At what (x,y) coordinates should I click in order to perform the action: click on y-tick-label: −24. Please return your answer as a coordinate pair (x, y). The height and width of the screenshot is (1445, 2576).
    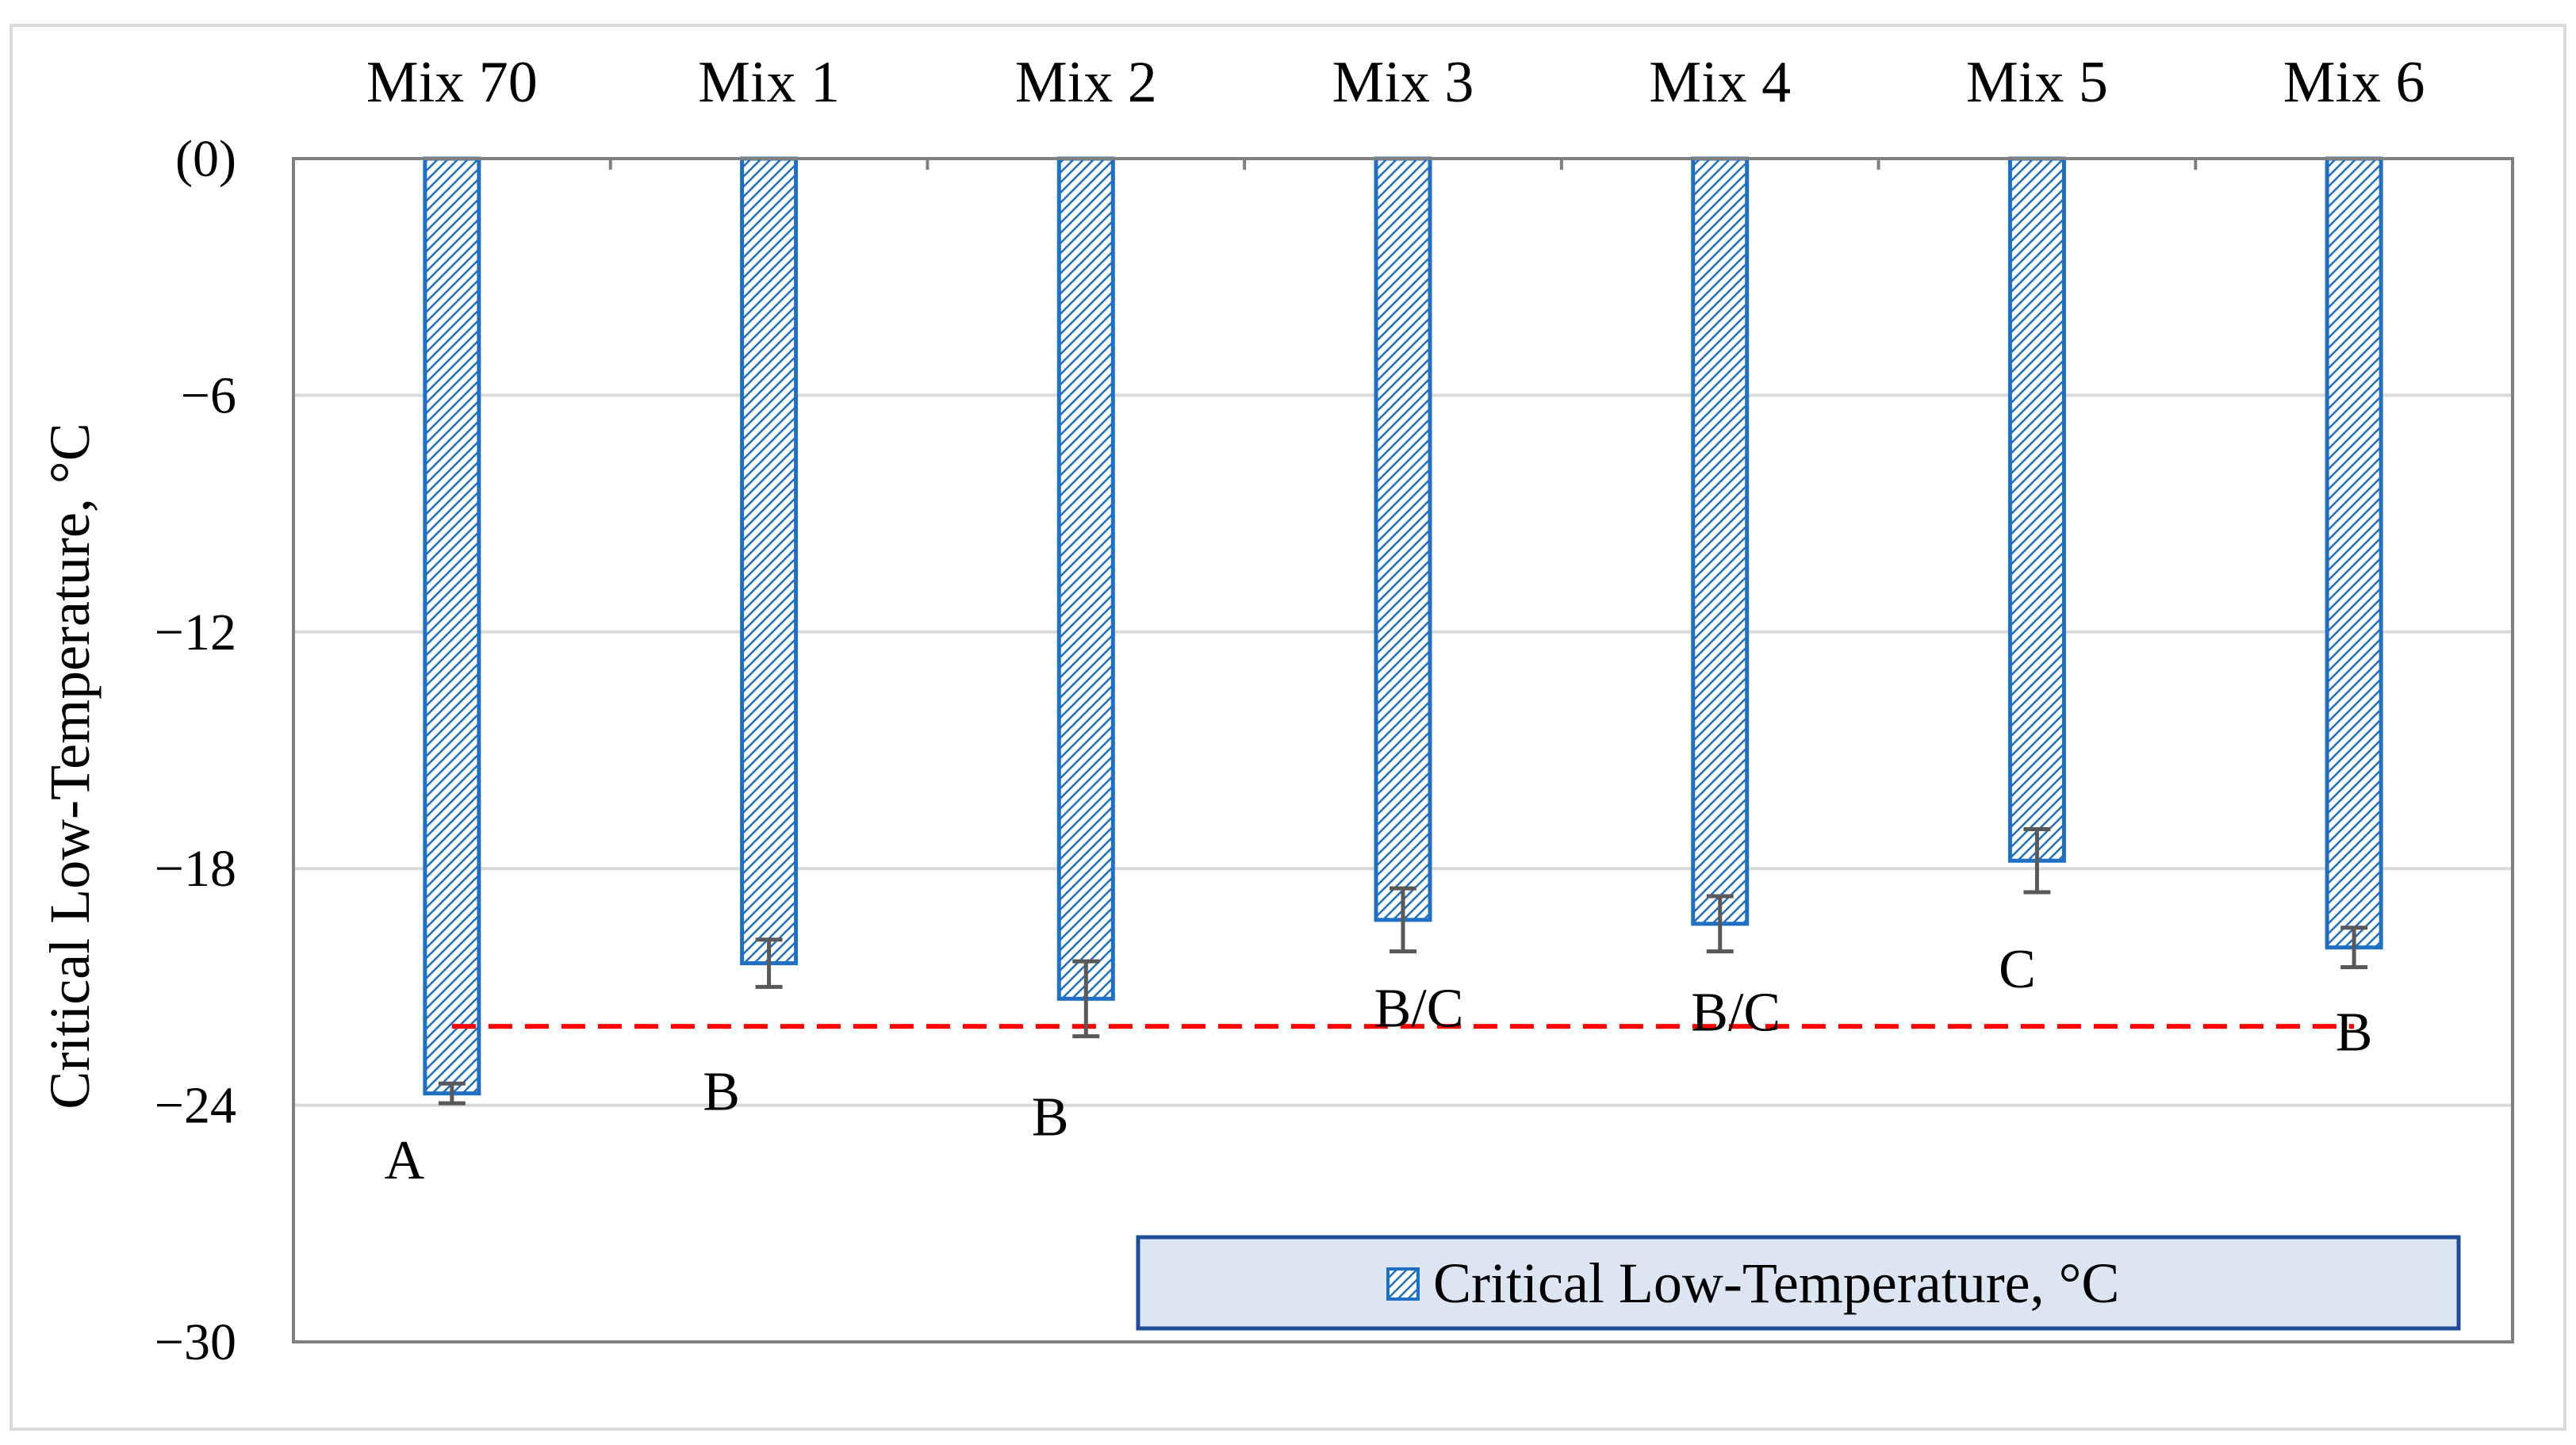
    Looking at the image, I should click on (195, 1106).